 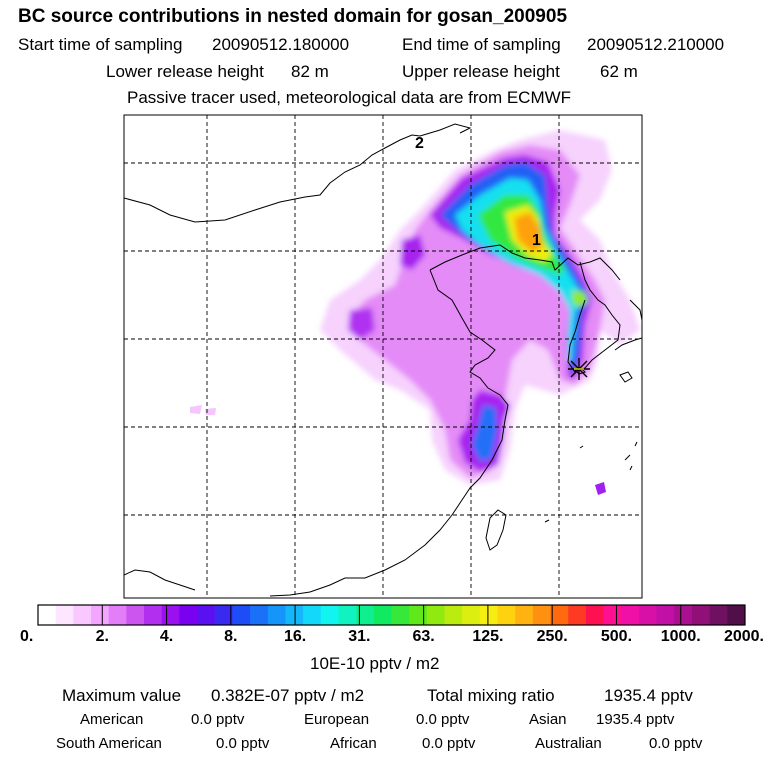 I want to click on colorbar, so click(x=391, y=615).